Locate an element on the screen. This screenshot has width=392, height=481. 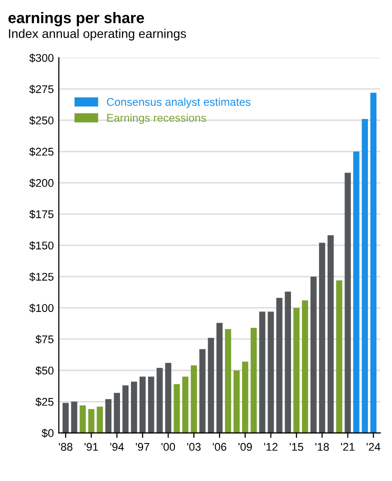
x-tick-label: '91 is located at coordinates (91, 446).